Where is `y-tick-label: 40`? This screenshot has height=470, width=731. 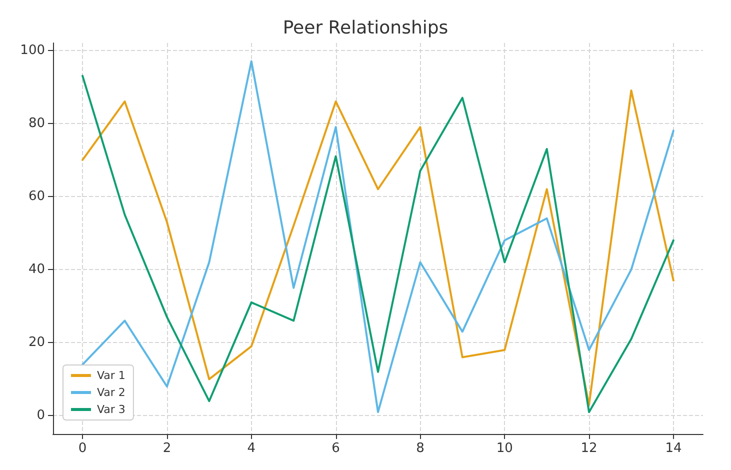
y-tick-label: 40 is located at coordinates (36, 270).